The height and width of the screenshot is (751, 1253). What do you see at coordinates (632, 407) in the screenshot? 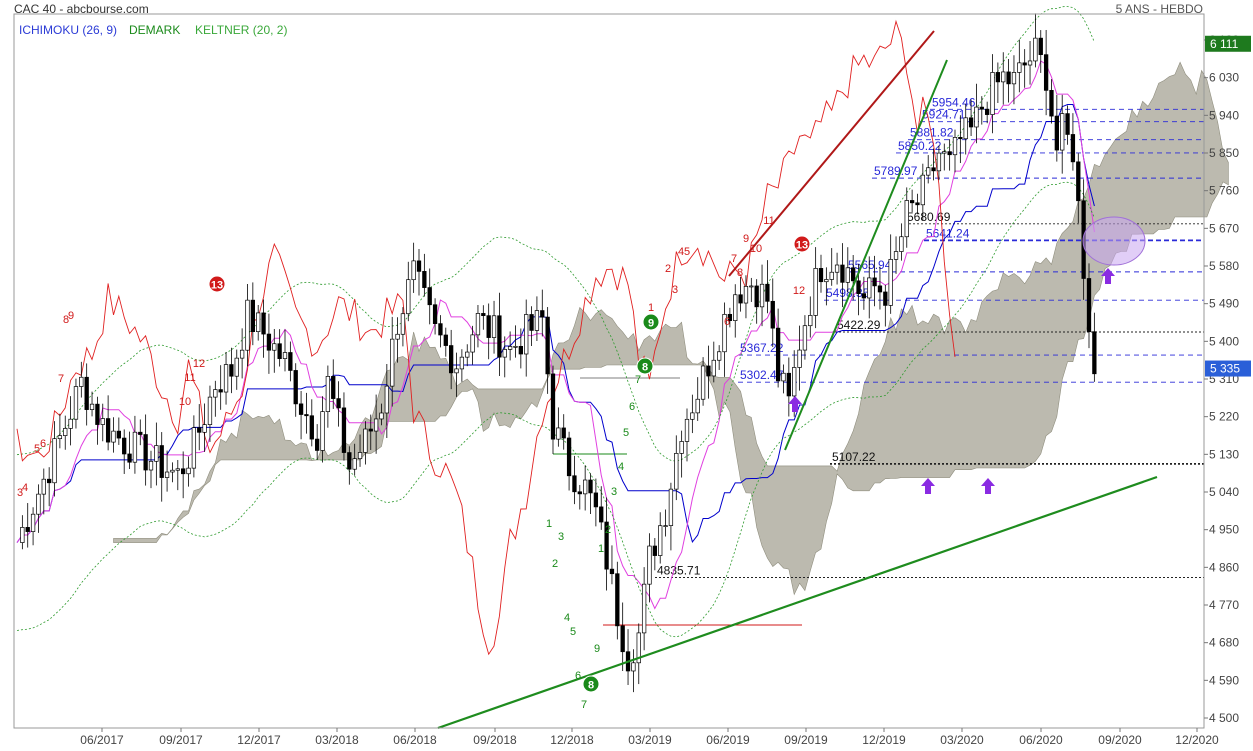
I see `demark-label: 6` at bounding box center [632, 407].